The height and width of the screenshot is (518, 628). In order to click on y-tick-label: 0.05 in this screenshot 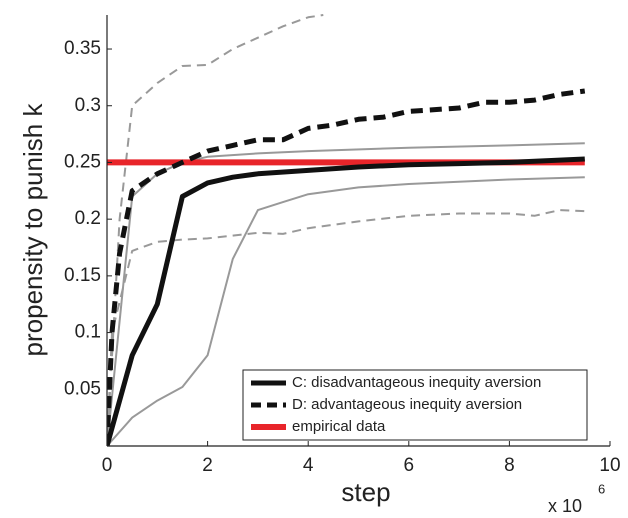, I will do `click(82, 388)`.